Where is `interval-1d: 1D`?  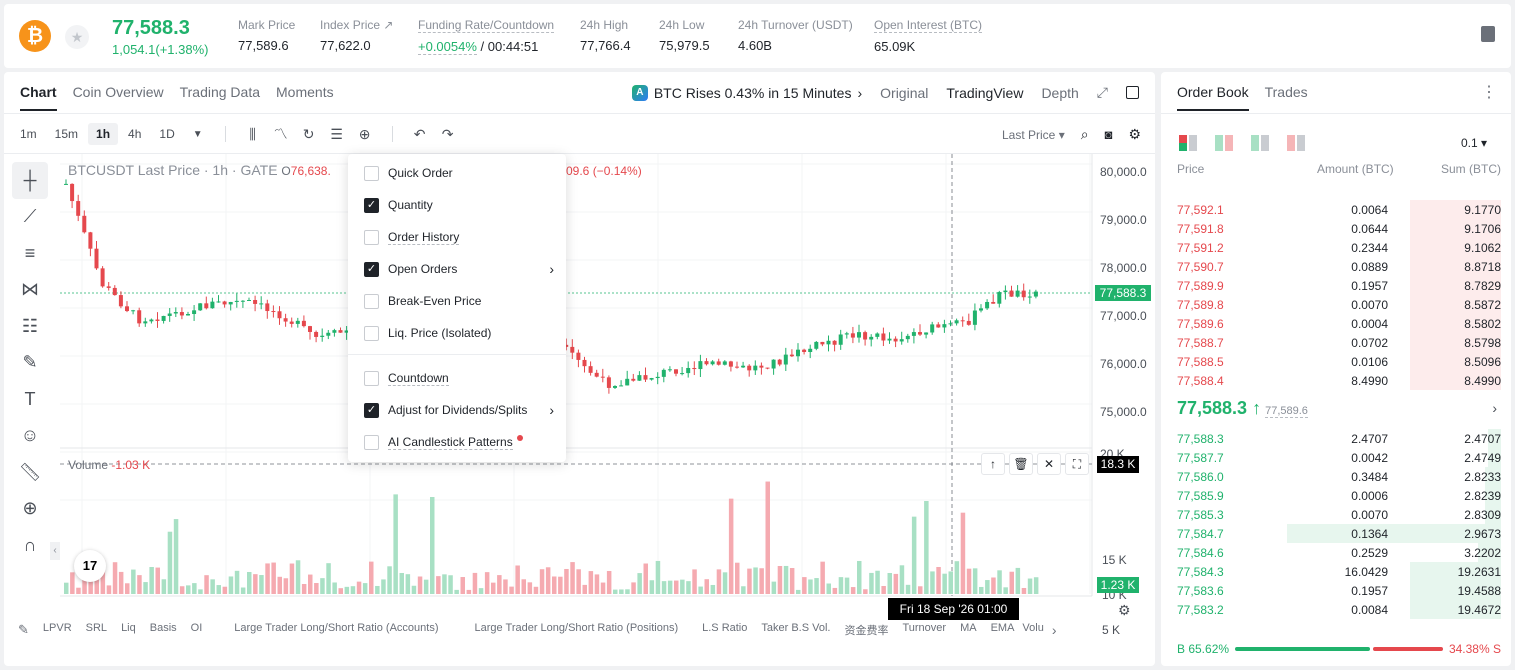
interval-1d: 1D is located at coordinates (167, 134).